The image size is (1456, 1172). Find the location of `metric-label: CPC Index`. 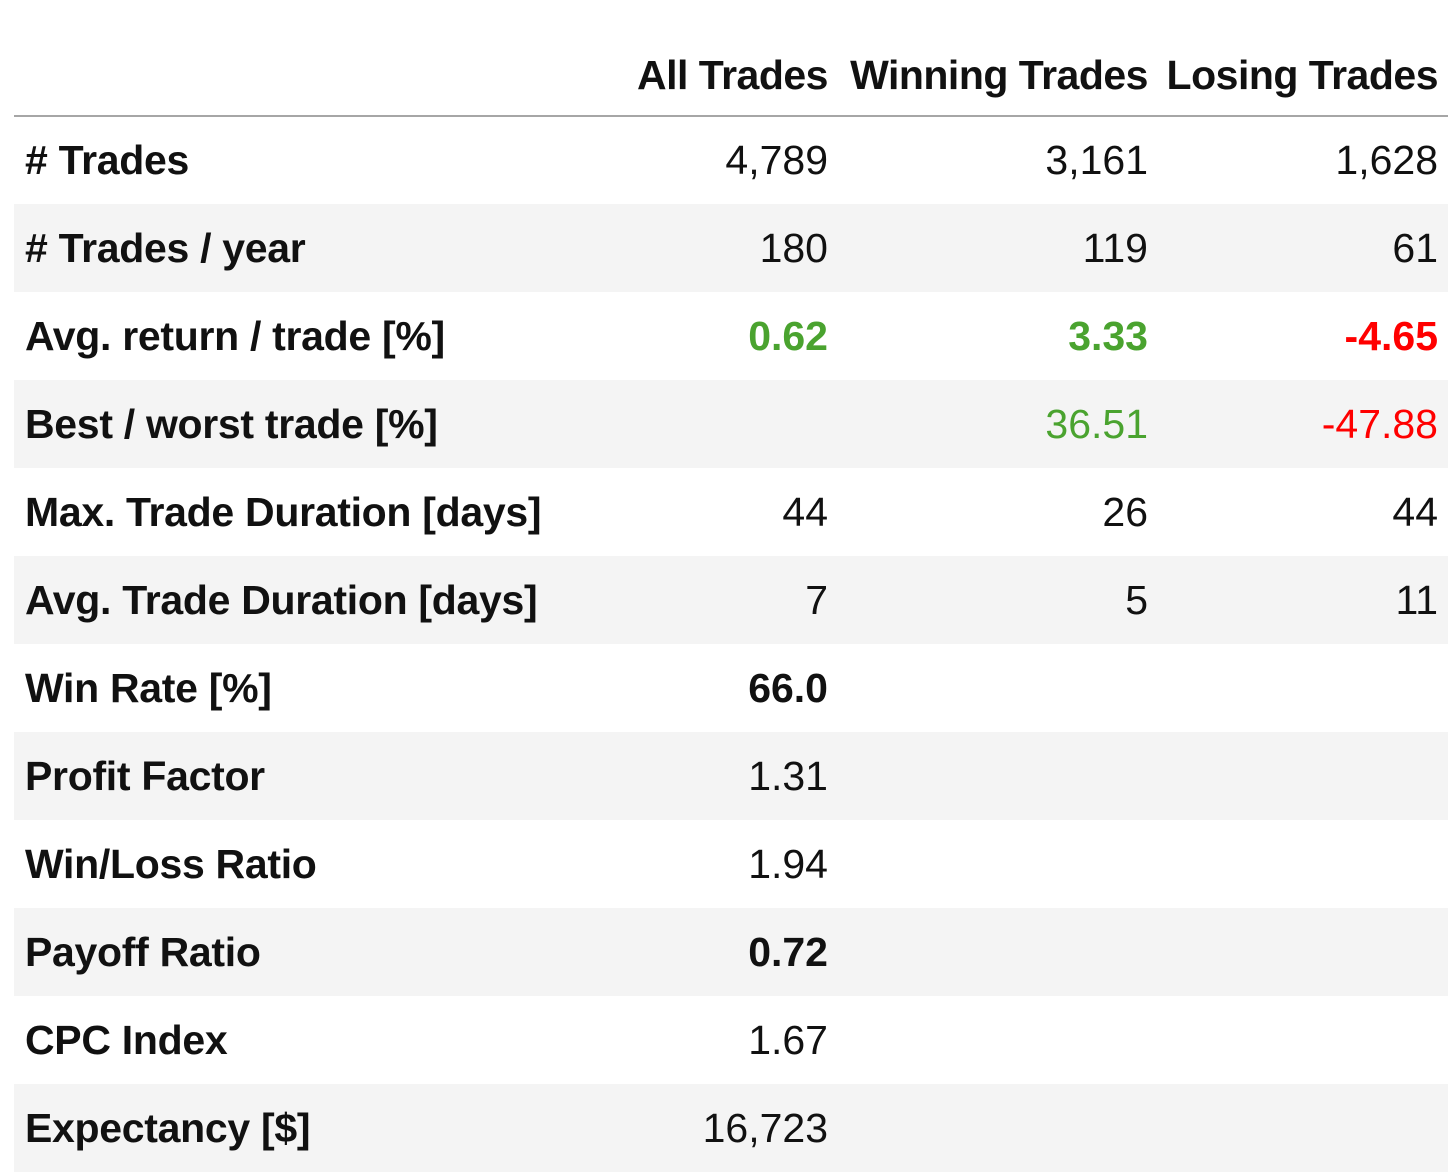

metric-label: CPC Index is located at coordinates (126, 1039).